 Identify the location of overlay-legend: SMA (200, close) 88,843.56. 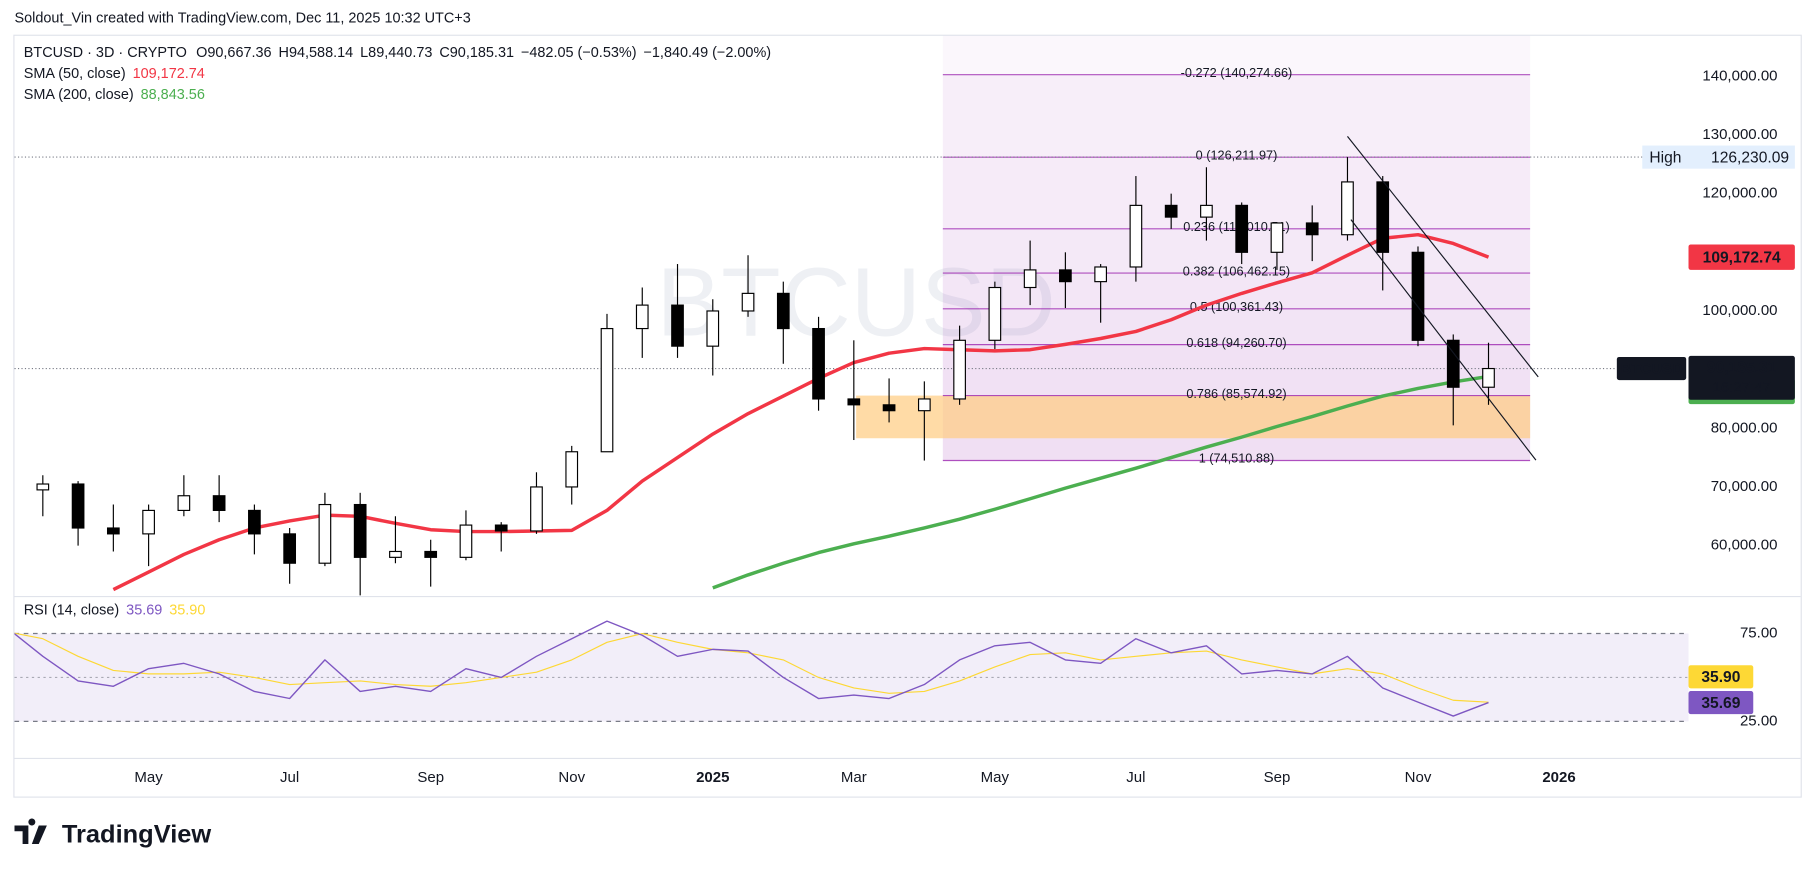
(114, 95).